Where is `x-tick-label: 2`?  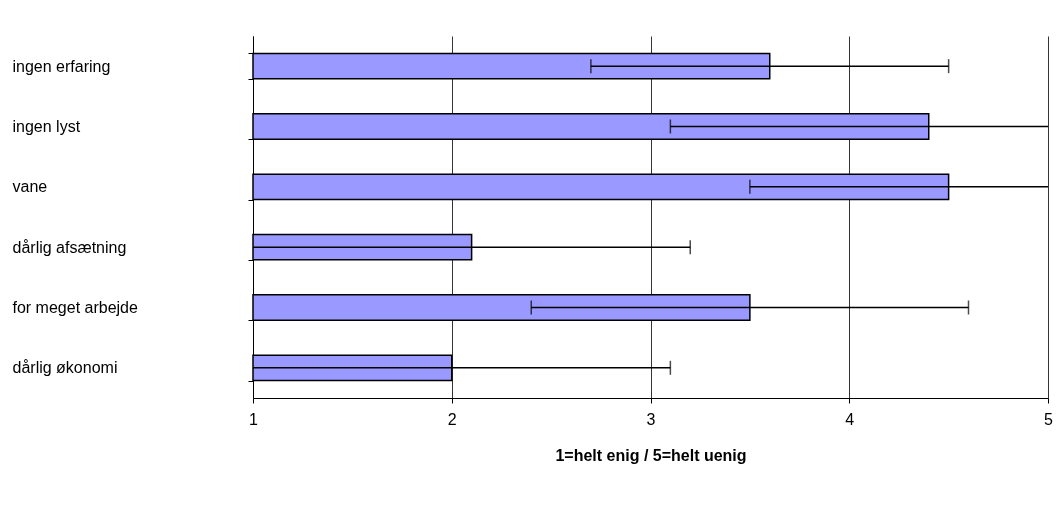
x-tick-label: 2 is located at coordinates (452, 419).